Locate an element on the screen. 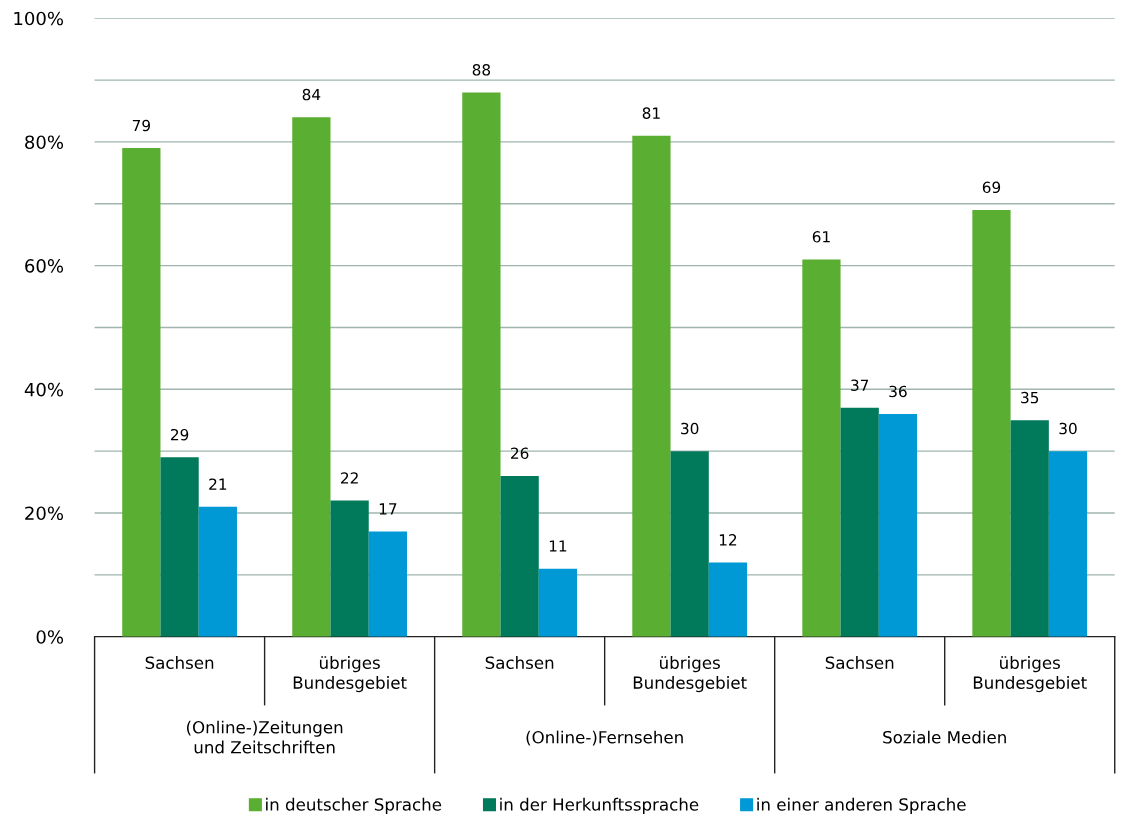 This screenshot has width=1126, height=829. y-tick-label: 100% is located at coordinates (39, 18).